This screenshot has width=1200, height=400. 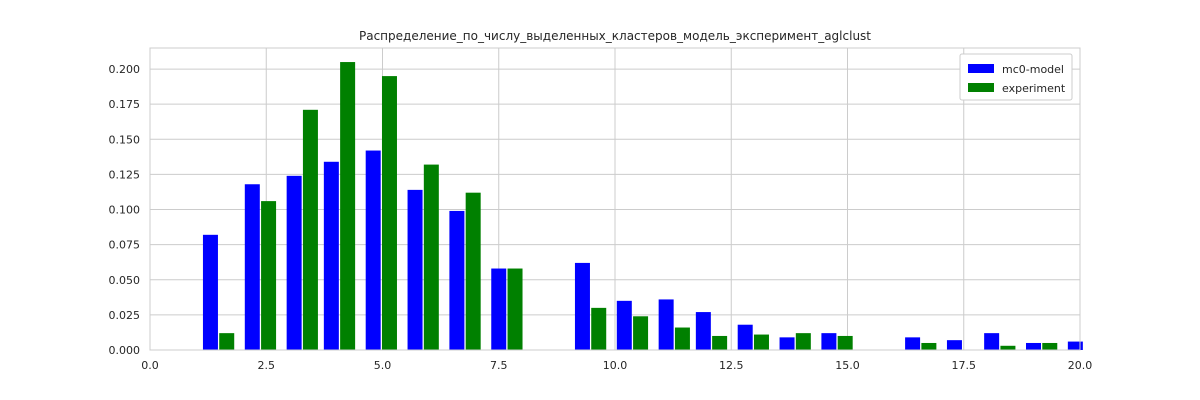 What do you see at coordinates (981, 87) in the screenshot?
I see `legend-swatch-experiment` at bounding box center [981, 87].